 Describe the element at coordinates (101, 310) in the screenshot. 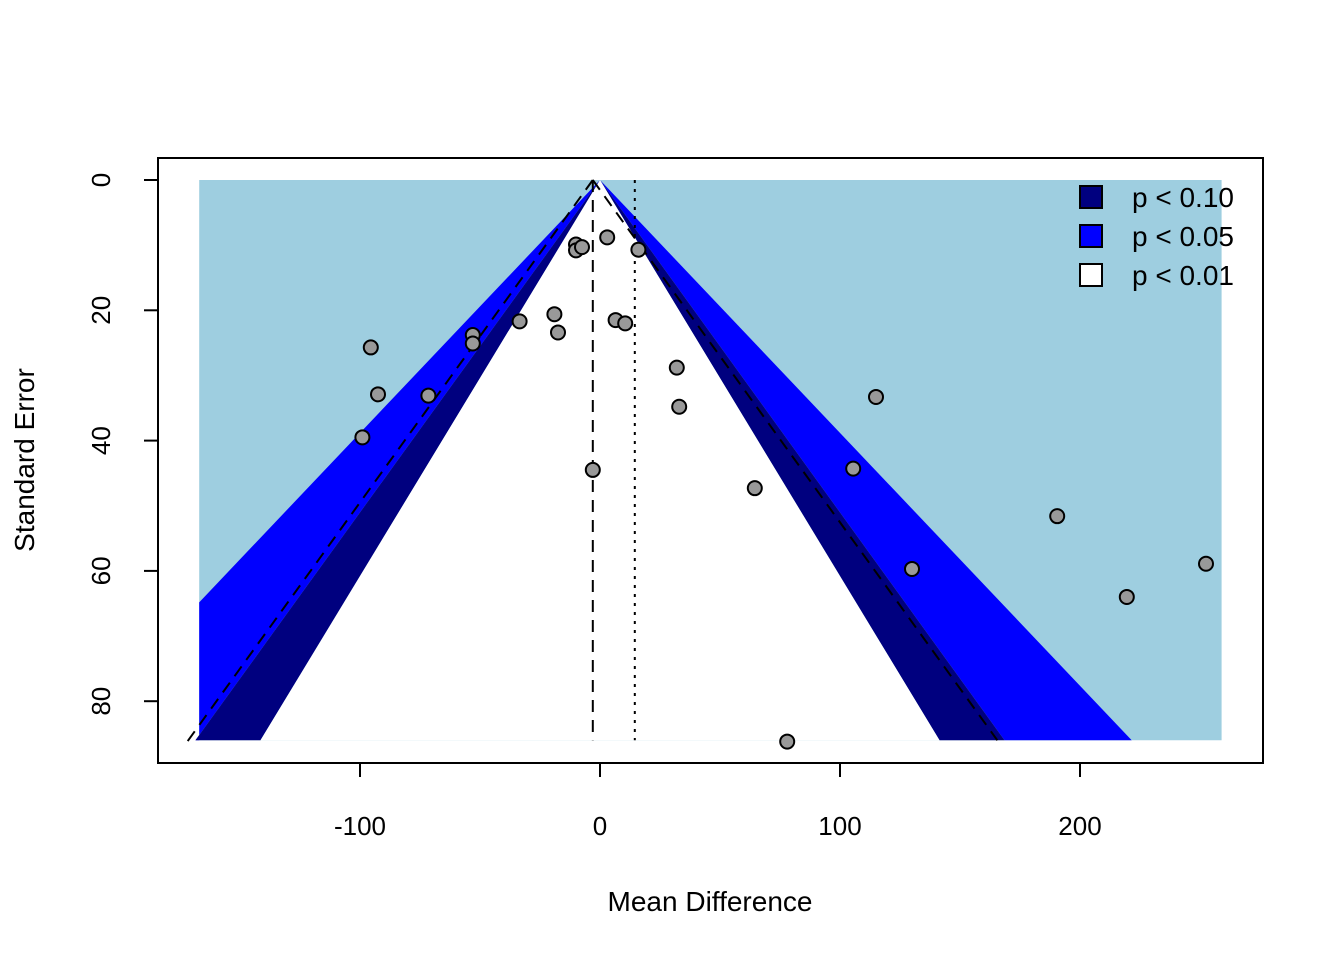

I see `y-tick-label: 20` at that location.